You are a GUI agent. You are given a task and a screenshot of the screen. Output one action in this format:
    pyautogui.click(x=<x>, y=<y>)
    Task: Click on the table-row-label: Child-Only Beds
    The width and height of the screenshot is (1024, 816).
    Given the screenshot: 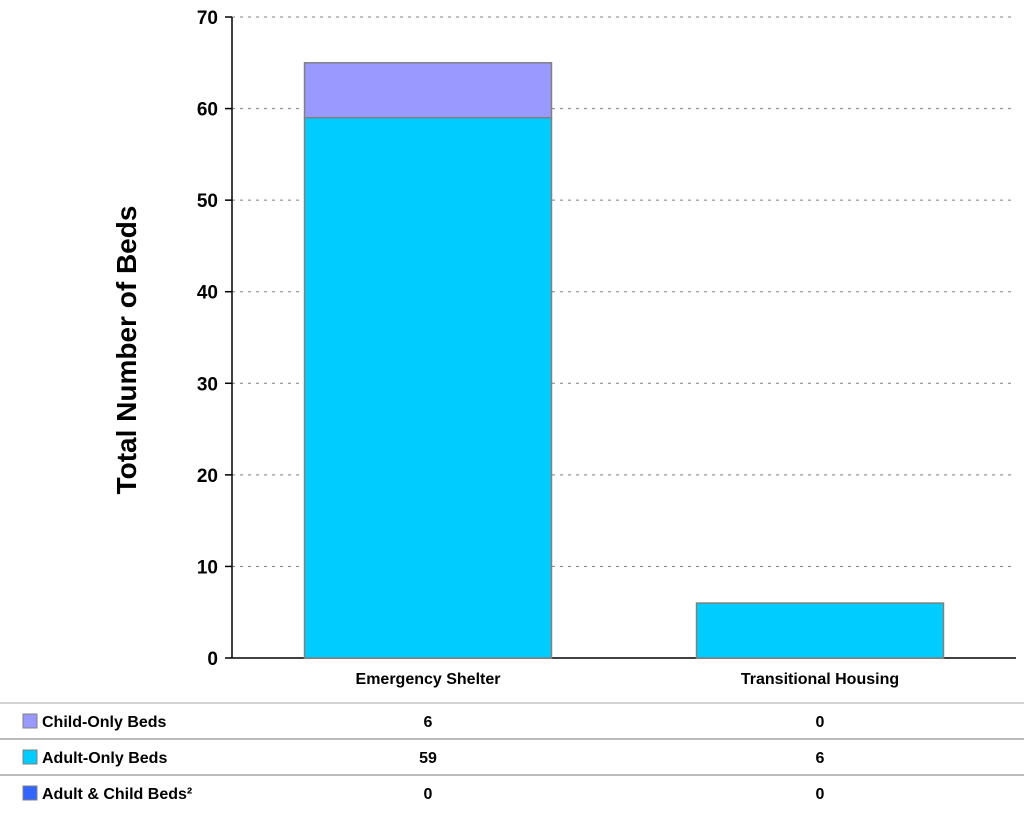 What is the action you would take?
    pyautogui.click(x=104, y=722)
    